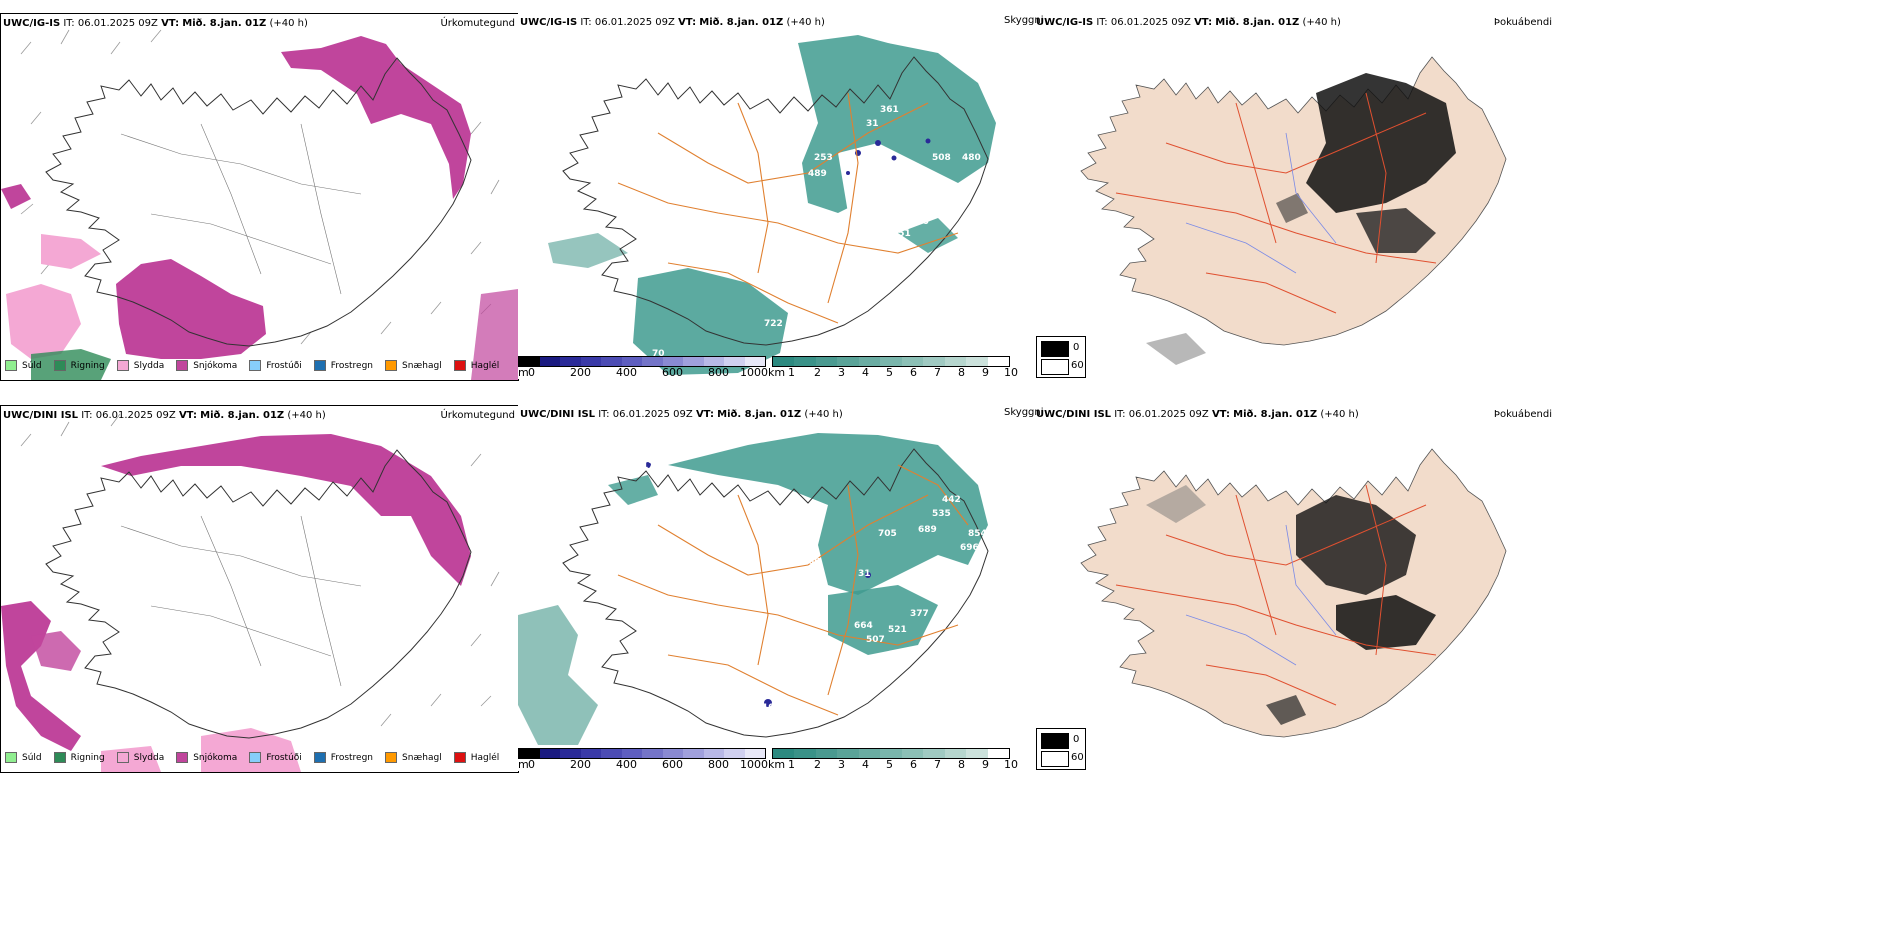 The height and width of the screenshot is (950, 1900). Describe the element at coordinates (941, 158) in the screenshot. I see `ceiling-label: 508` at that location.